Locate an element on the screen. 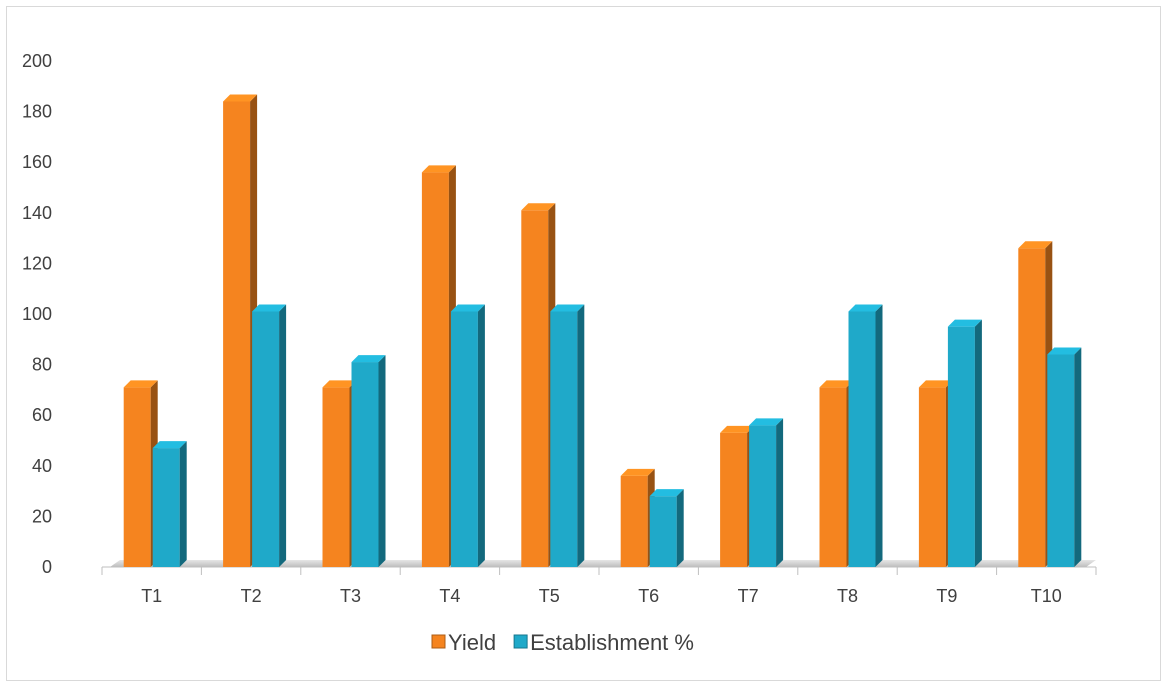 The image size is (1169, 689). x-tick-label: T6 is located at coordinates (648, 596).